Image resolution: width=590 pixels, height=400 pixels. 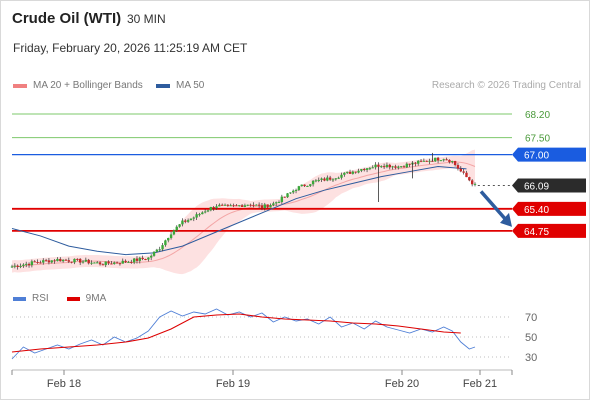 What do you see at coordinates (146, 19) in the screenshot?
I see `interval-label: 30 MIN` at bounding box center [146, 19].